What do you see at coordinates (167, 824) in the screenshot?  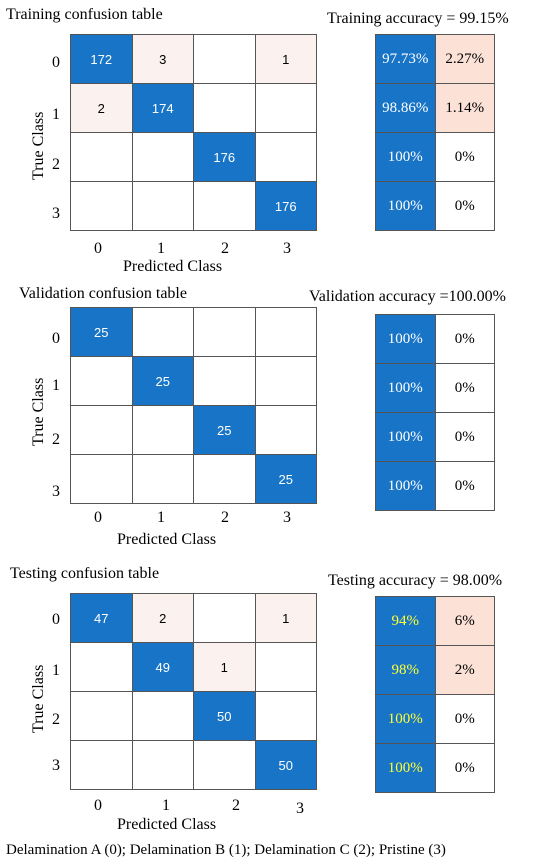 I see `testing-xlabel: Predicted Class` at bounding box center [167, 824].